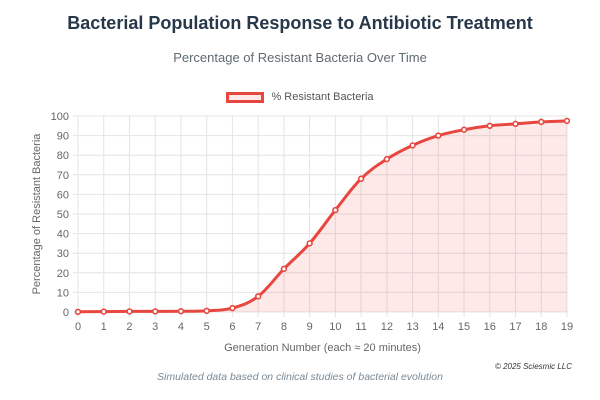 The height and width of the screenshot is (400, 600). Describe the element at coordinates (438, 327) in the screenshot. I see `x-tick-label: 14` at that location.